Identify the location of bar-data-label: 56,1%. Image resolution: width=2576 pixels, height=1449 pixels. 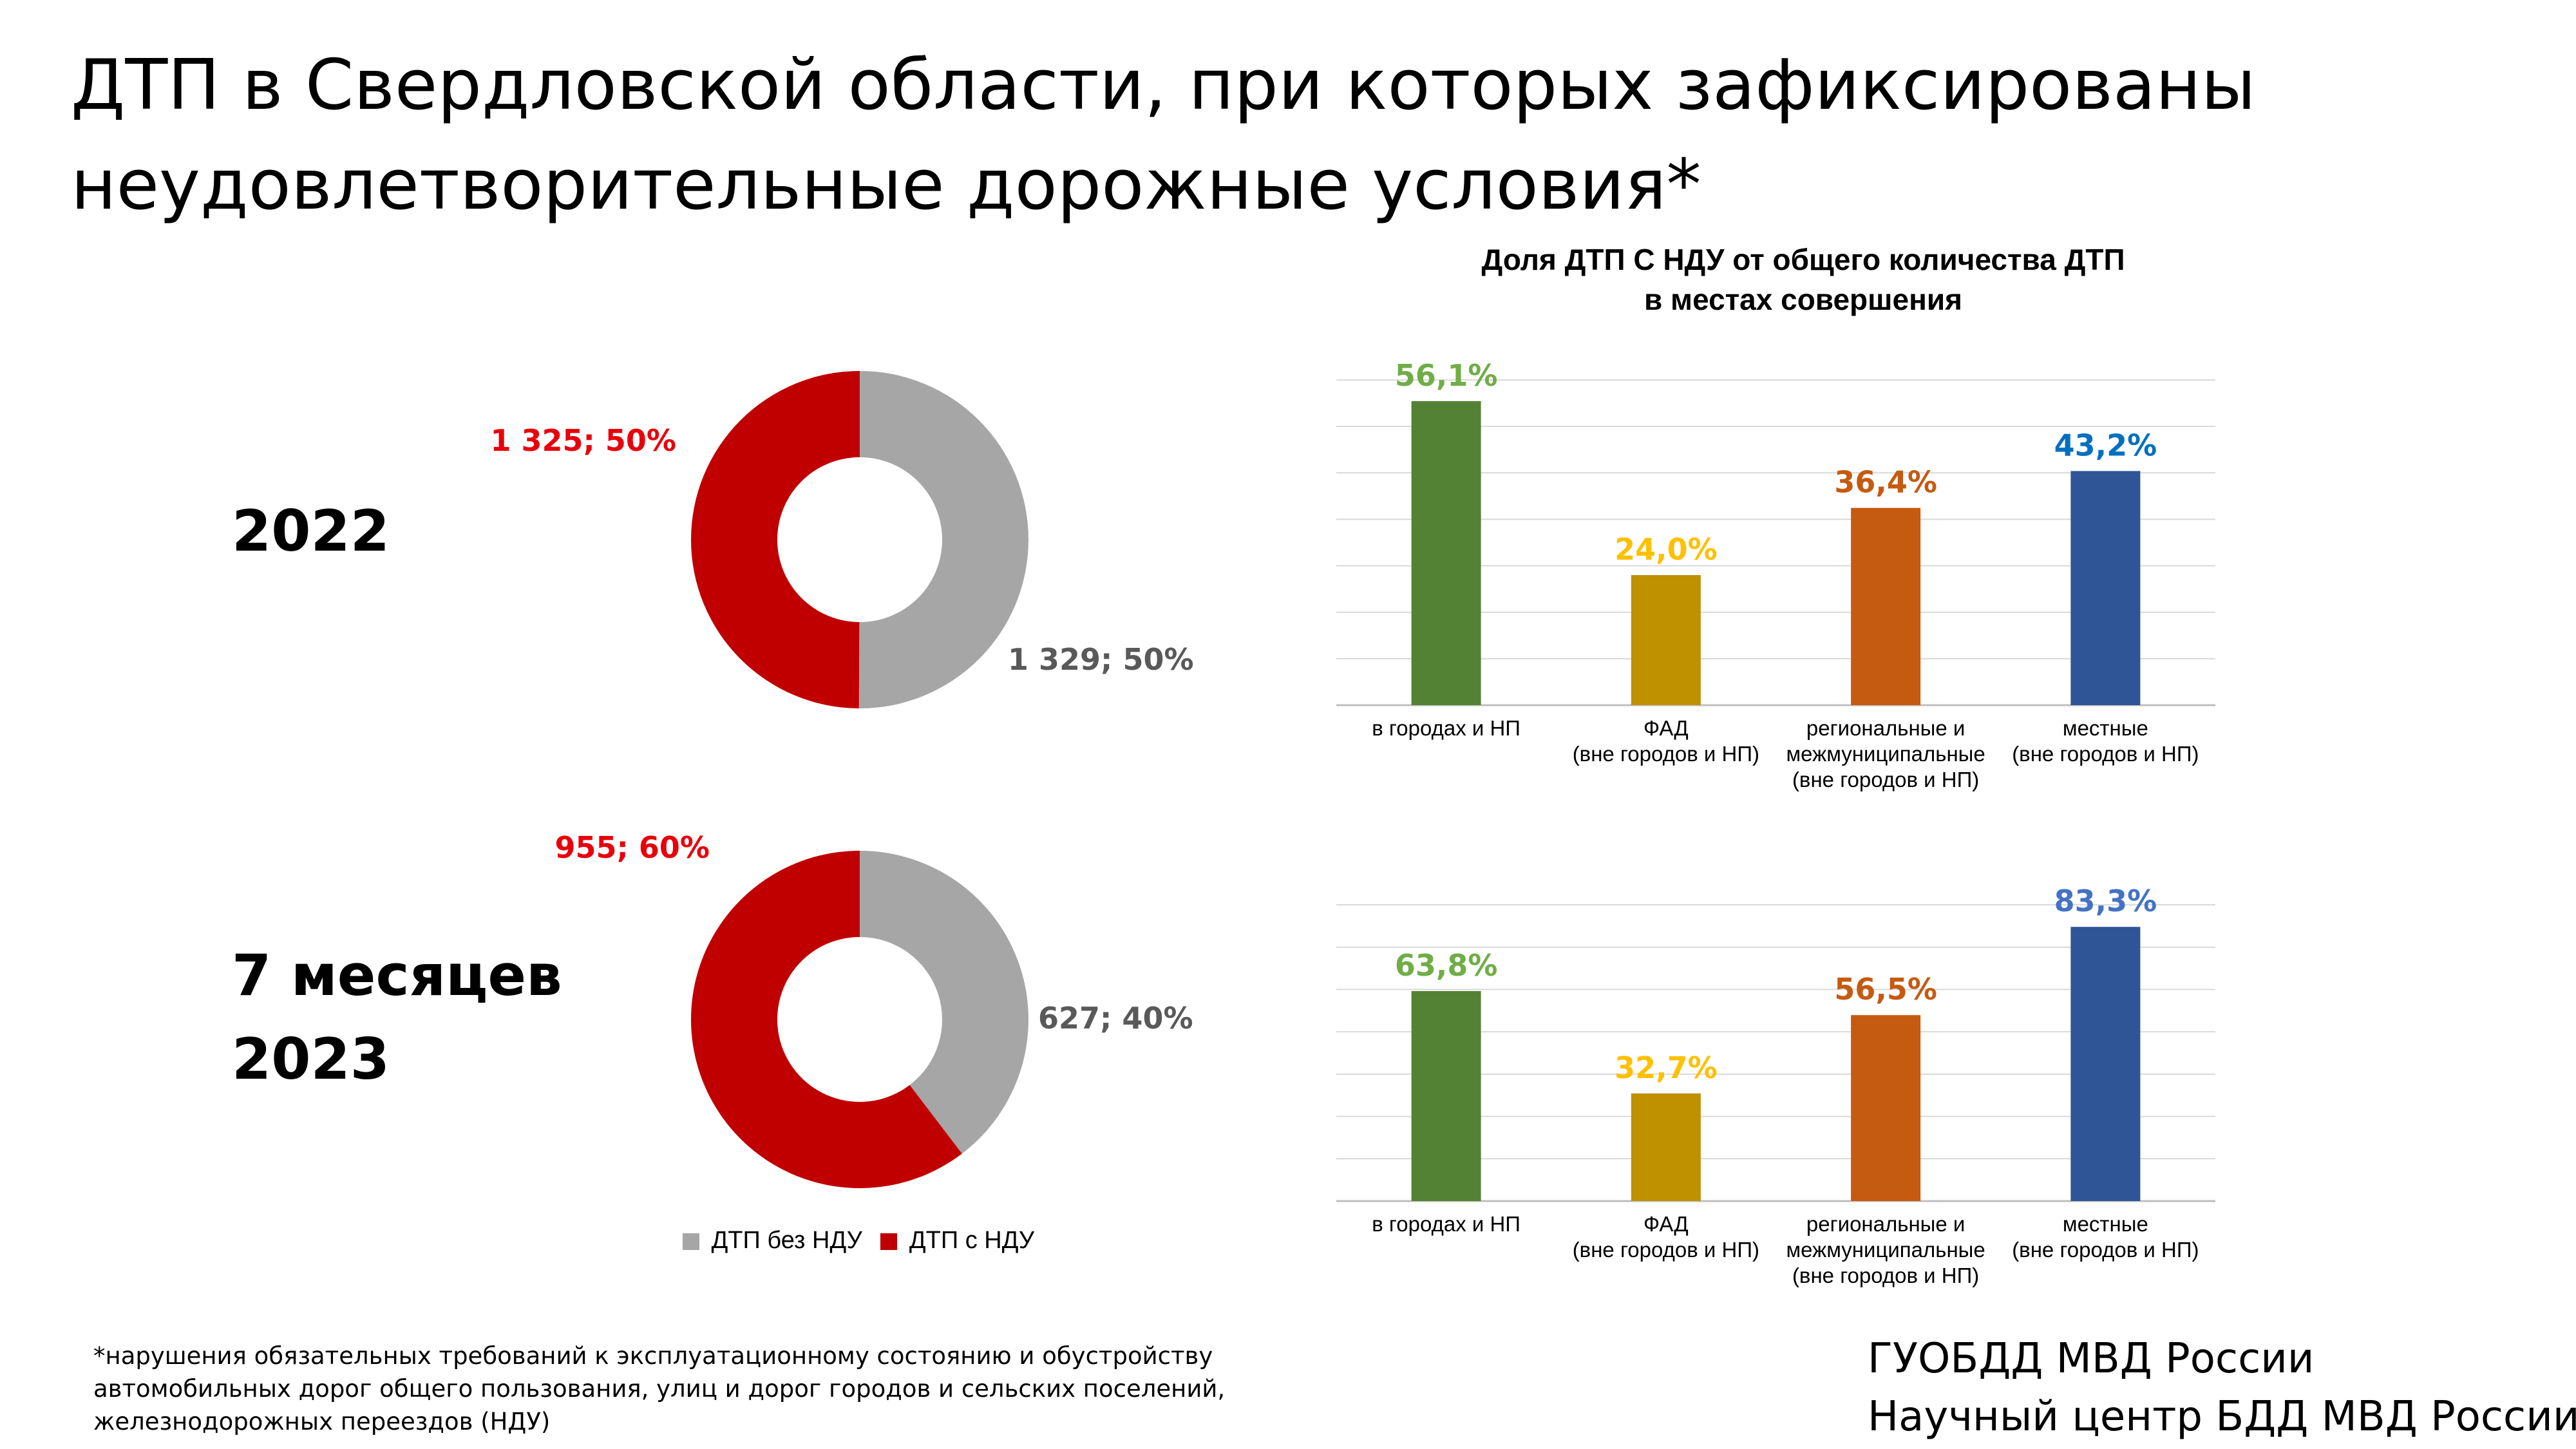
(1446, 375).